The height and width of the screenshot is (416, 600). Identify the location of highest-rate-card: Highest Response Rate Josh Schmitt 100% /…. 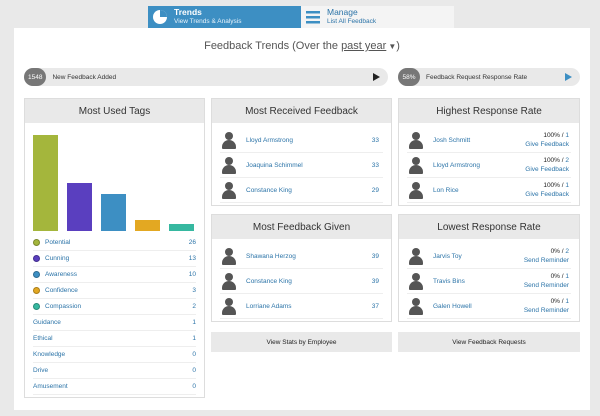
(489, 152).